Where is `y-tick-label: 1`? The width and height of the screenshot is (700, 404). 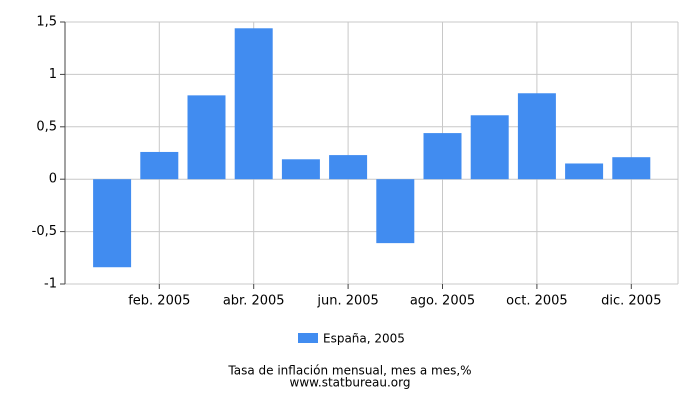
y-tick-label: 1 is located at coordinates (53, 74).